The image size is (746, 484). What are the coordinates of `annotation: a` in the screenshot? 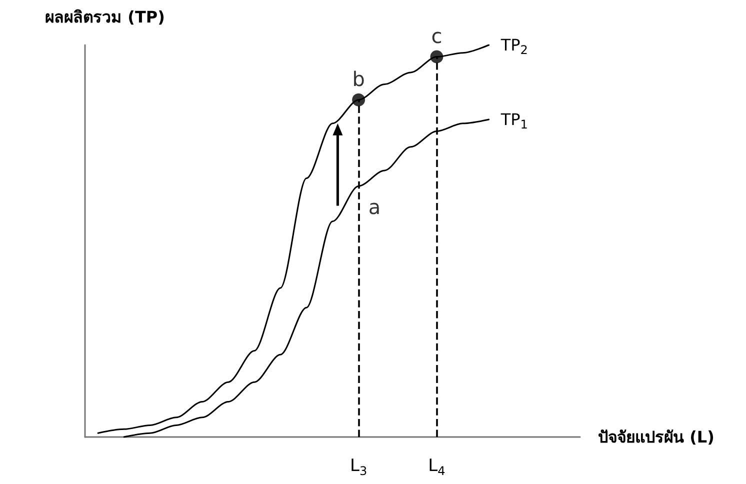 It's located at (374, 207).